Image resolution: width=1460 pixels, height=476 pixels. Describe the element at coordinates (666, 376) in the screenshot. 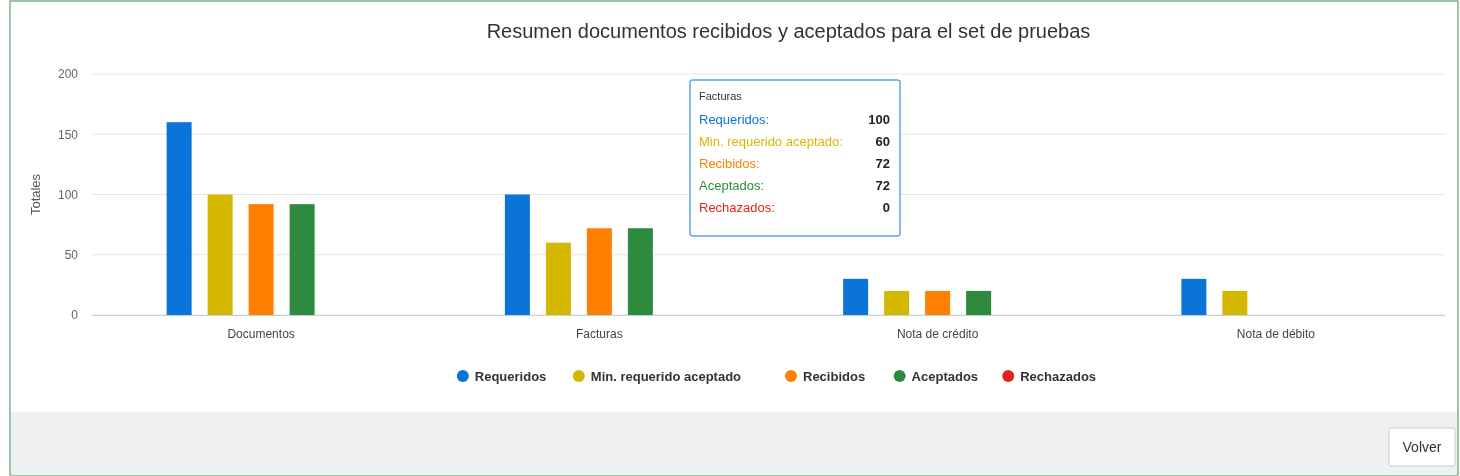

I see `legend-label: Min. requerido aceptado` at that location.